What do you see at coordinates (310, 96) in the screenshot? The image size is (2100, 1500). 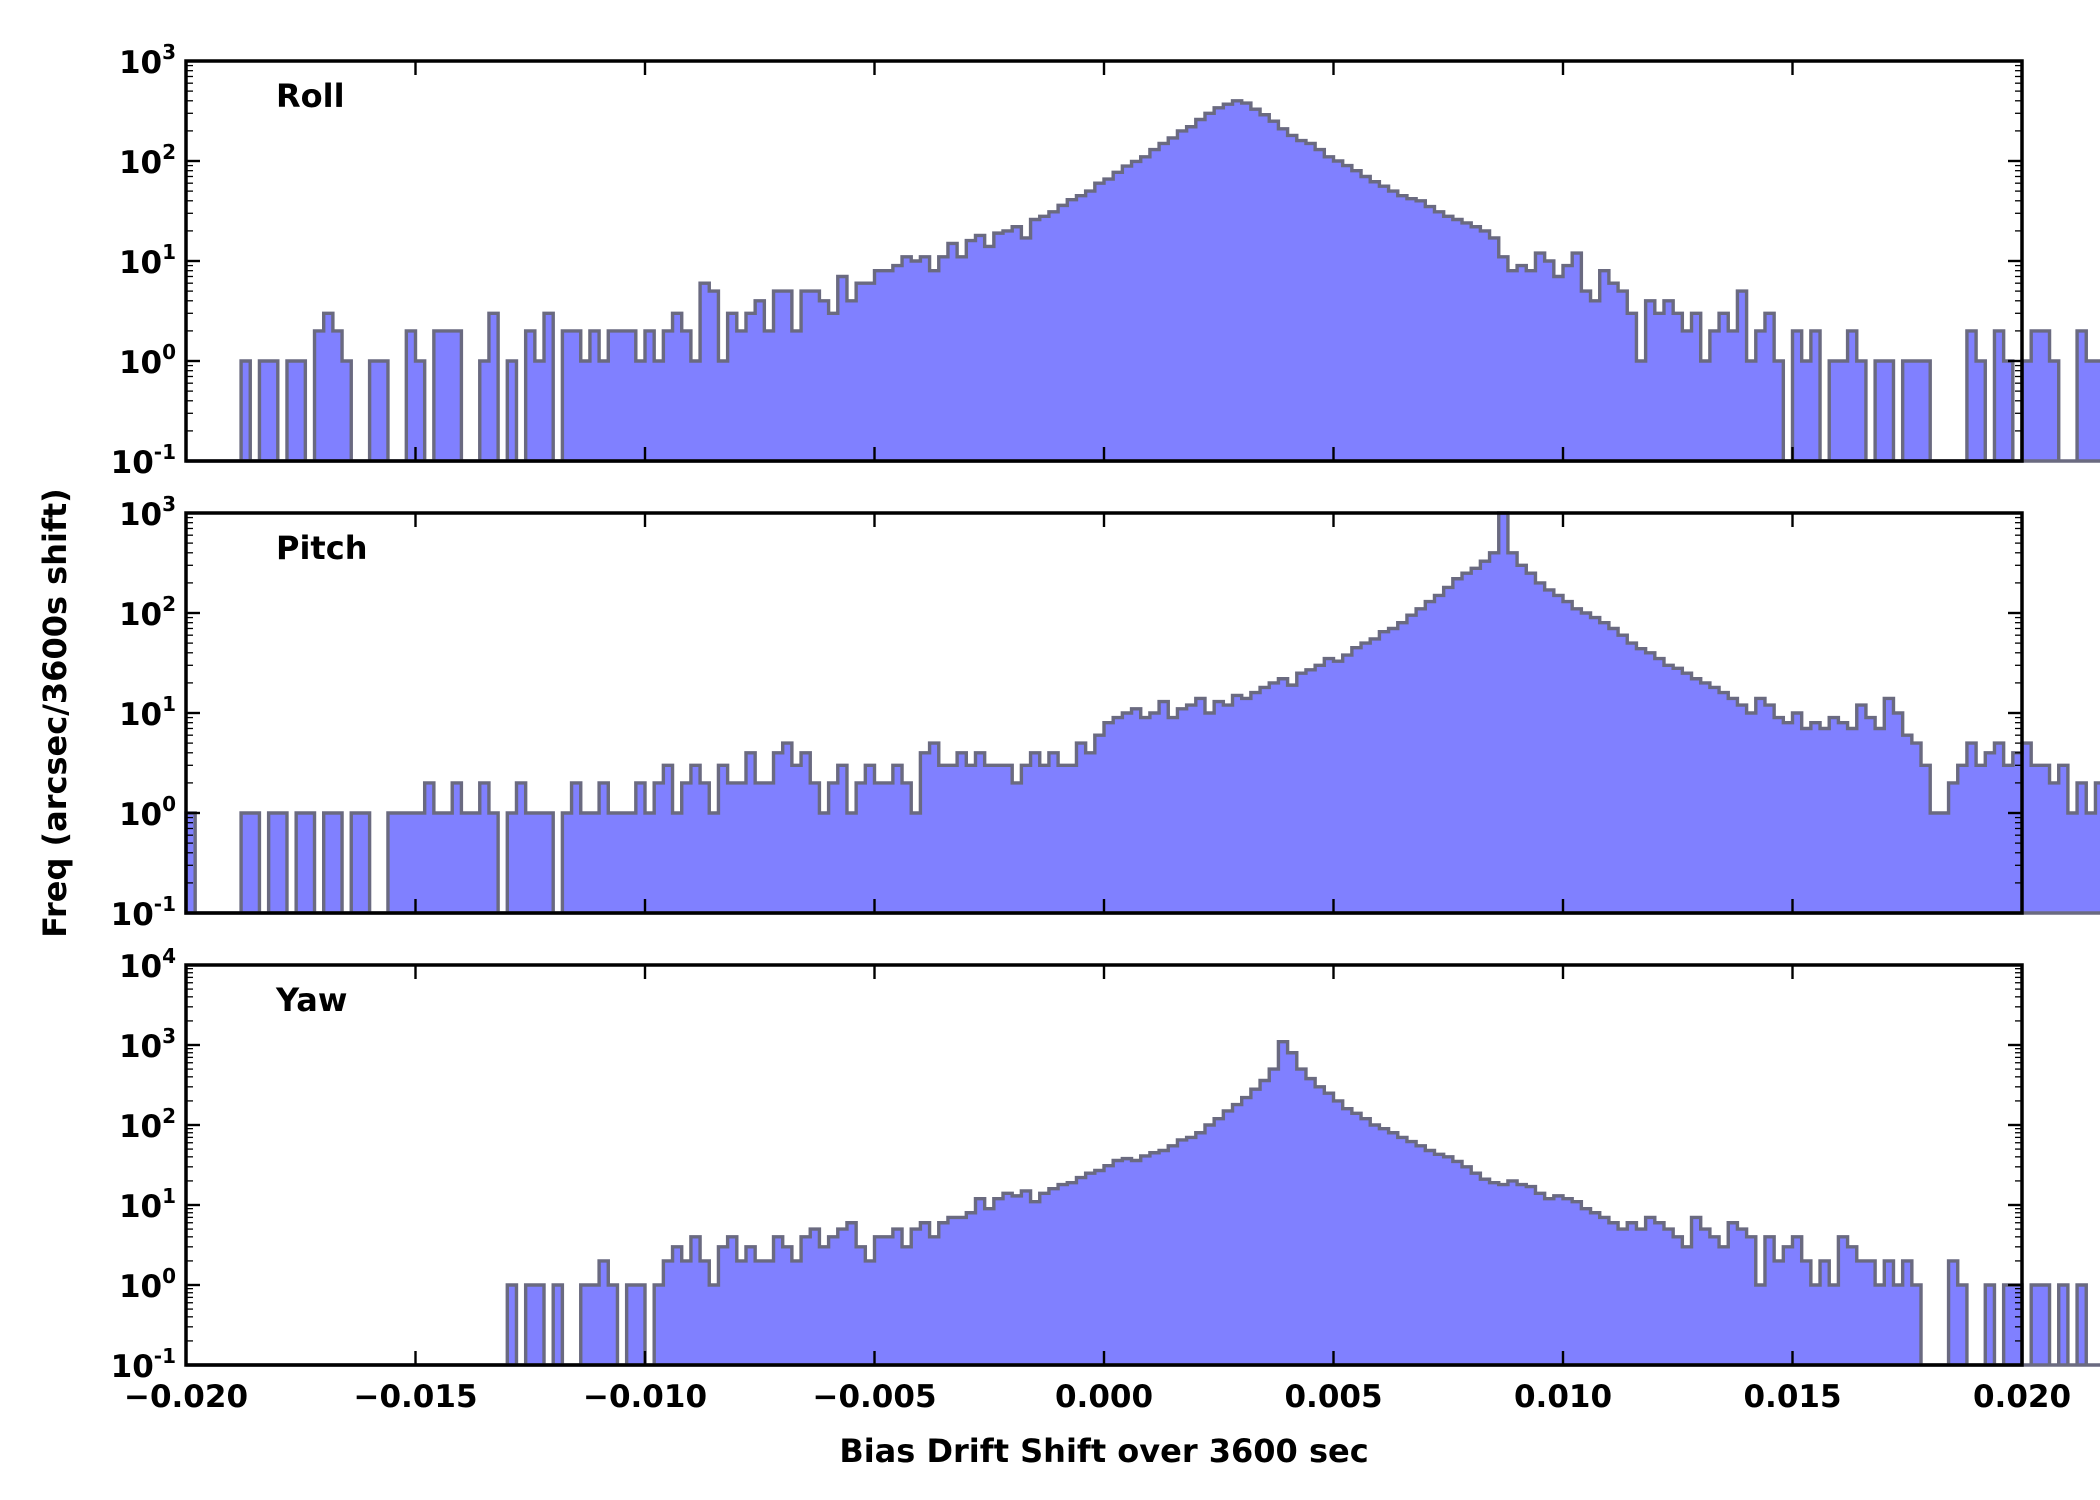 I see `panel-label: Roll` at bounding box center [310, 96].